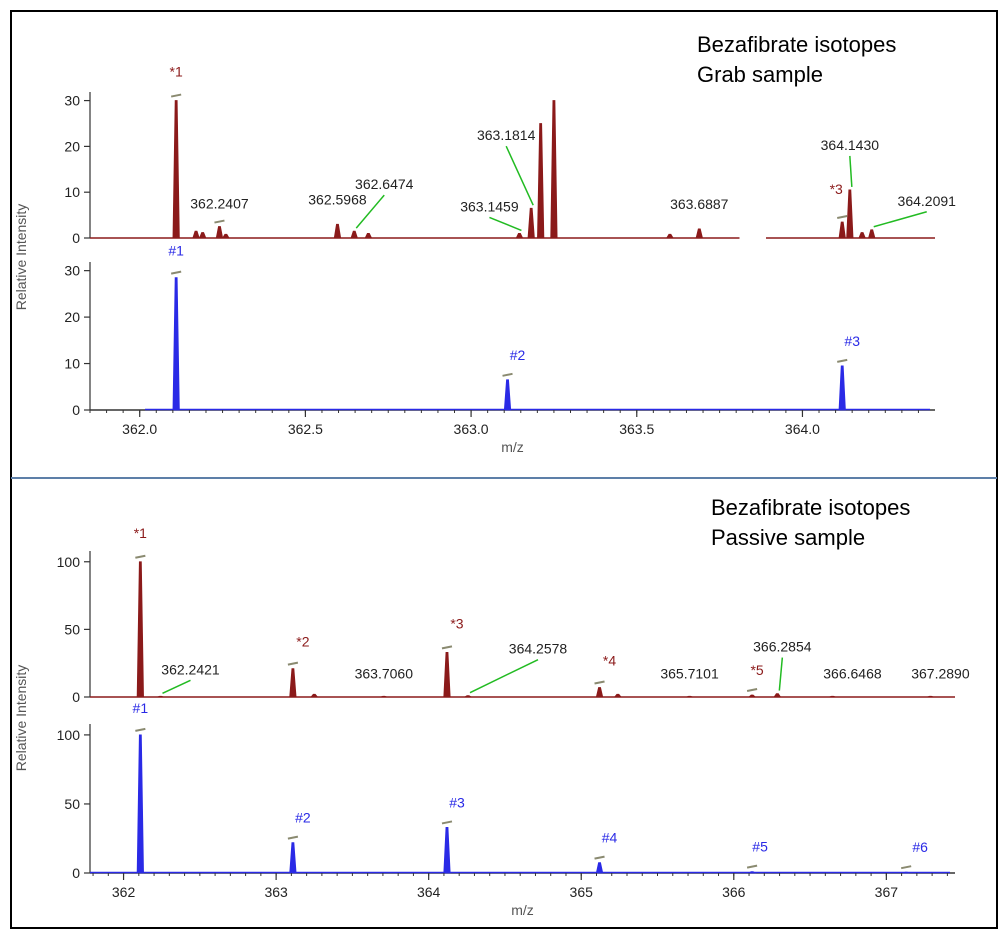 This screenshot has width=998, height=929. What do you see at coordinates (506, 135) in the screenshot?
I see `peak-label: 363.1814` at bounding box center [506, 135].